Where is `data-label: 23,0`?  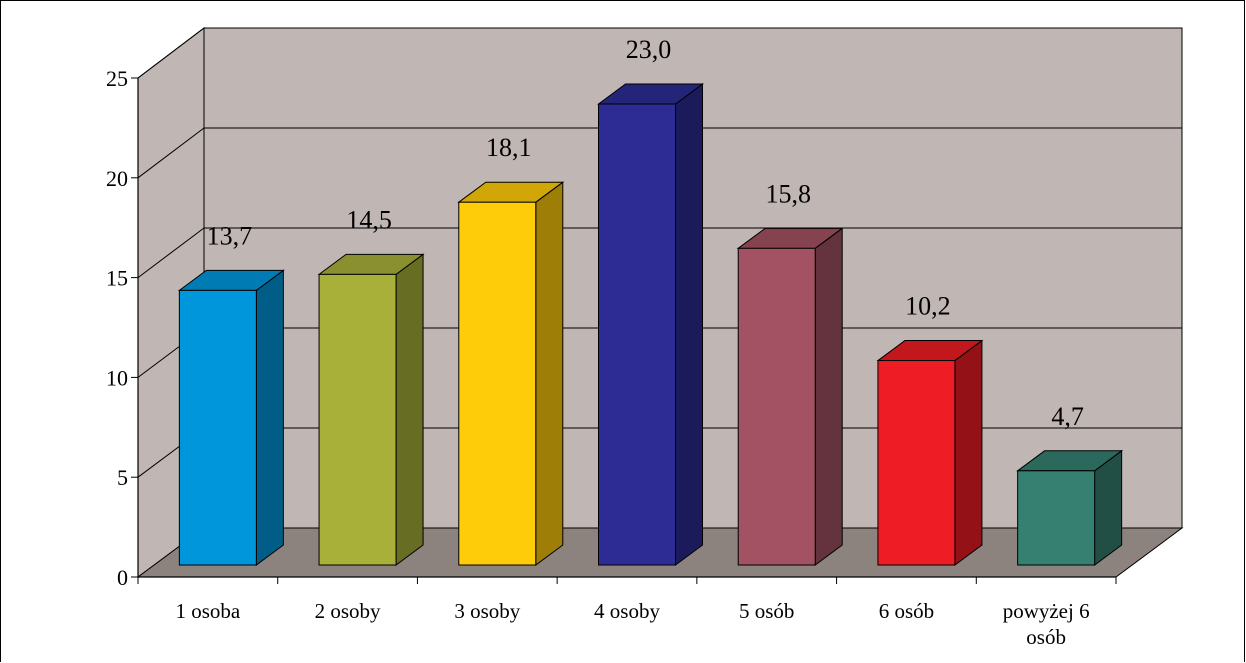 data-label: 23,0 is located at coordinates (649, 49).